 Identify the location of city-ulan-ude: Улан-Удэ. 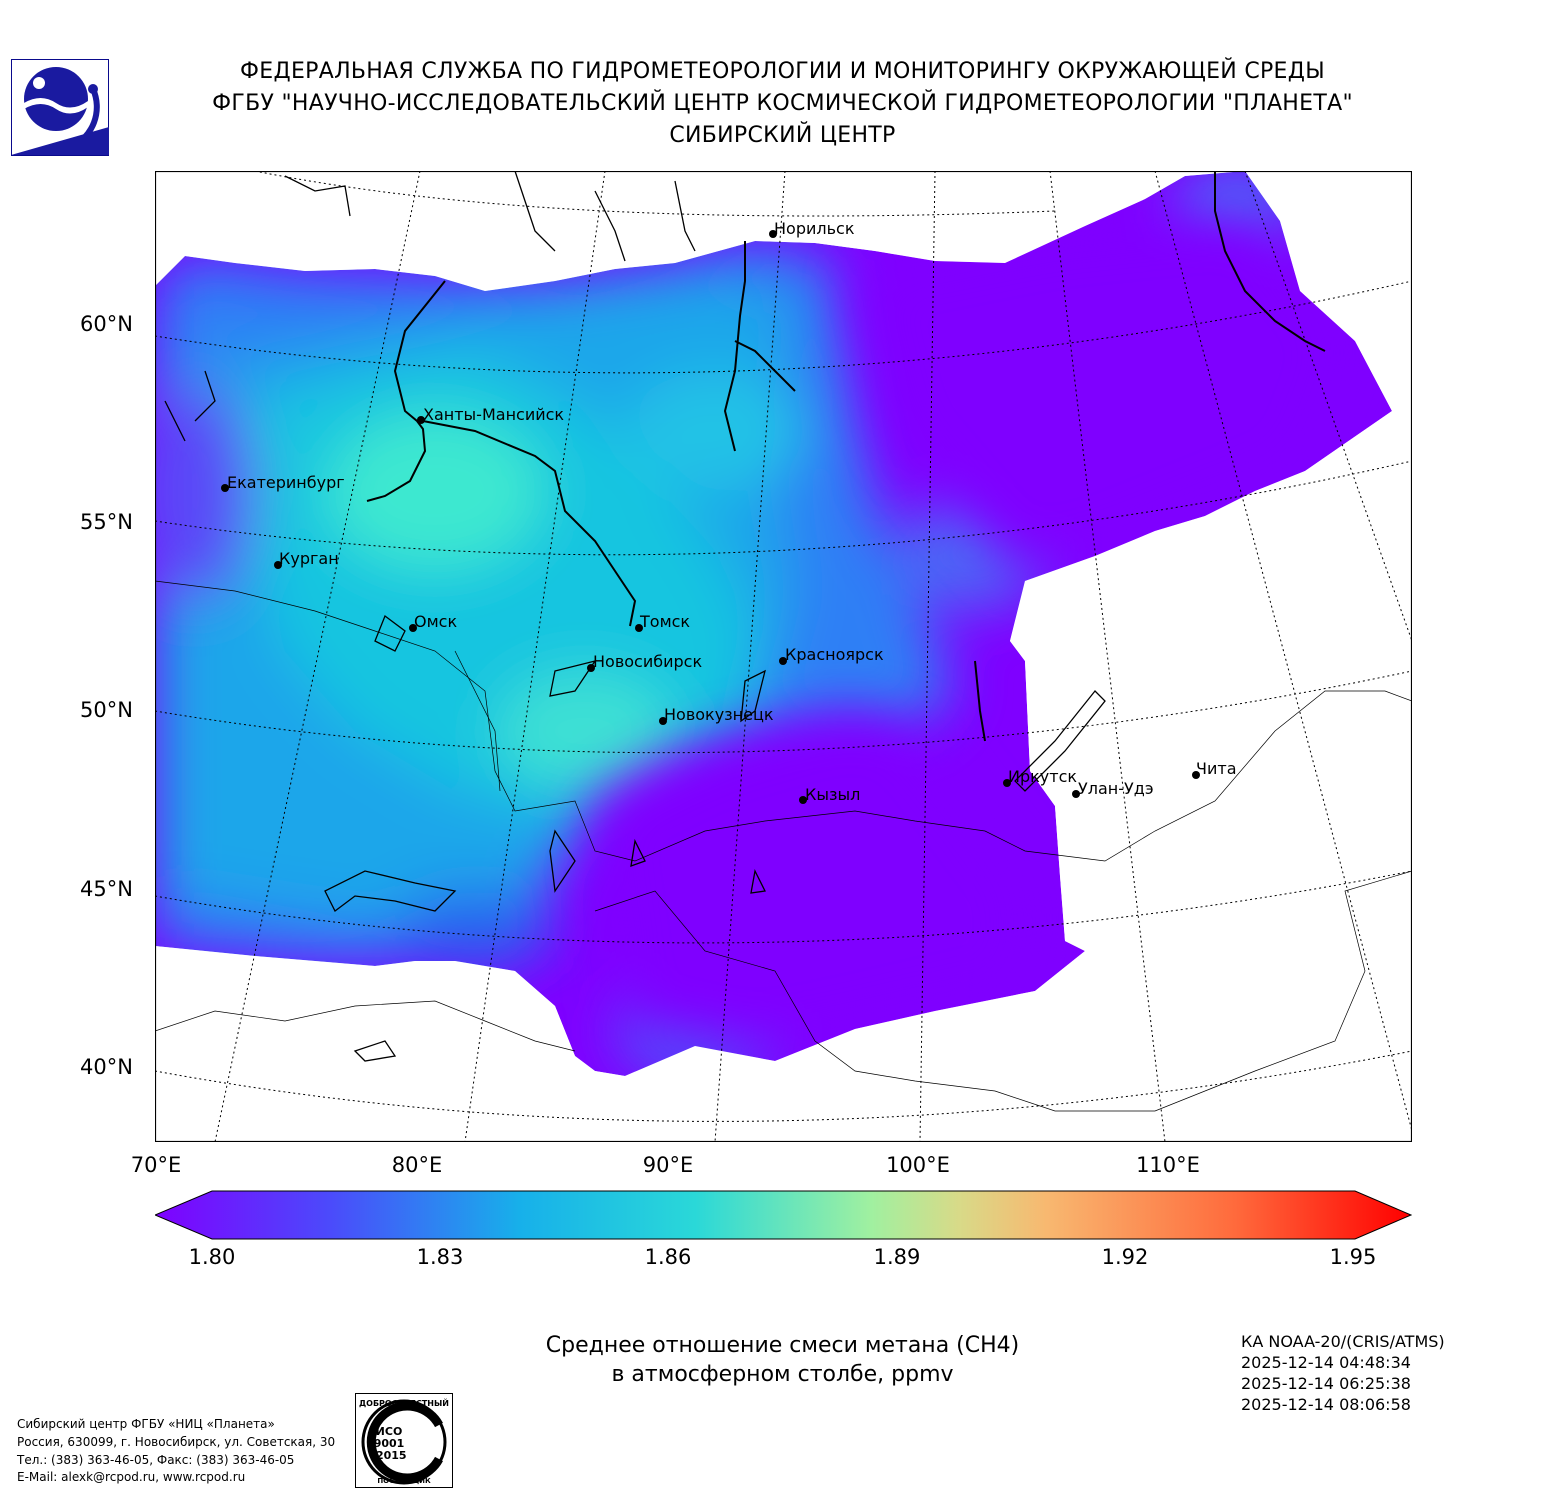
(1116, 788).